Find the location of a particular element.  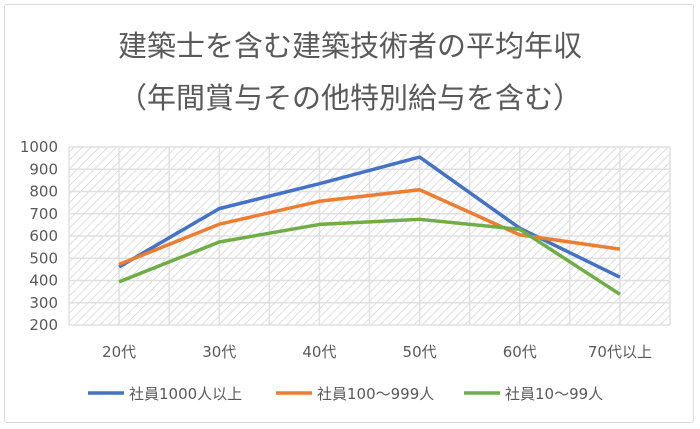

x-tick-label: 40代 is located at coordinates (319, 352).